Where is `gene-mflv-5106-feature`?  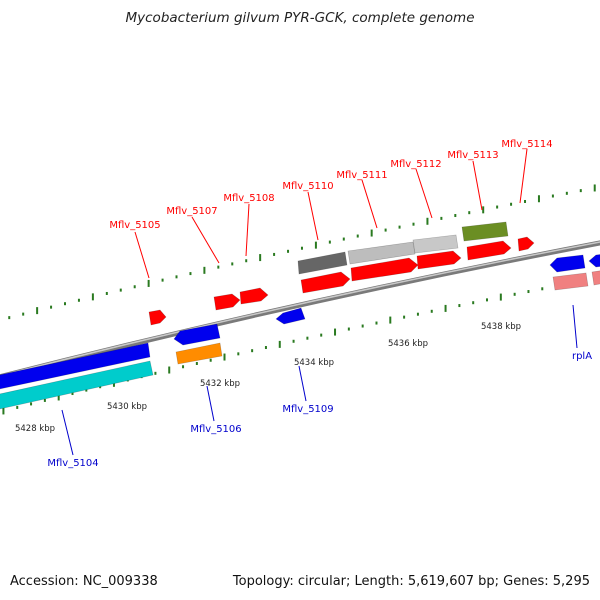
gene-mflv-5106-feature is located at coordinates (197, 334).